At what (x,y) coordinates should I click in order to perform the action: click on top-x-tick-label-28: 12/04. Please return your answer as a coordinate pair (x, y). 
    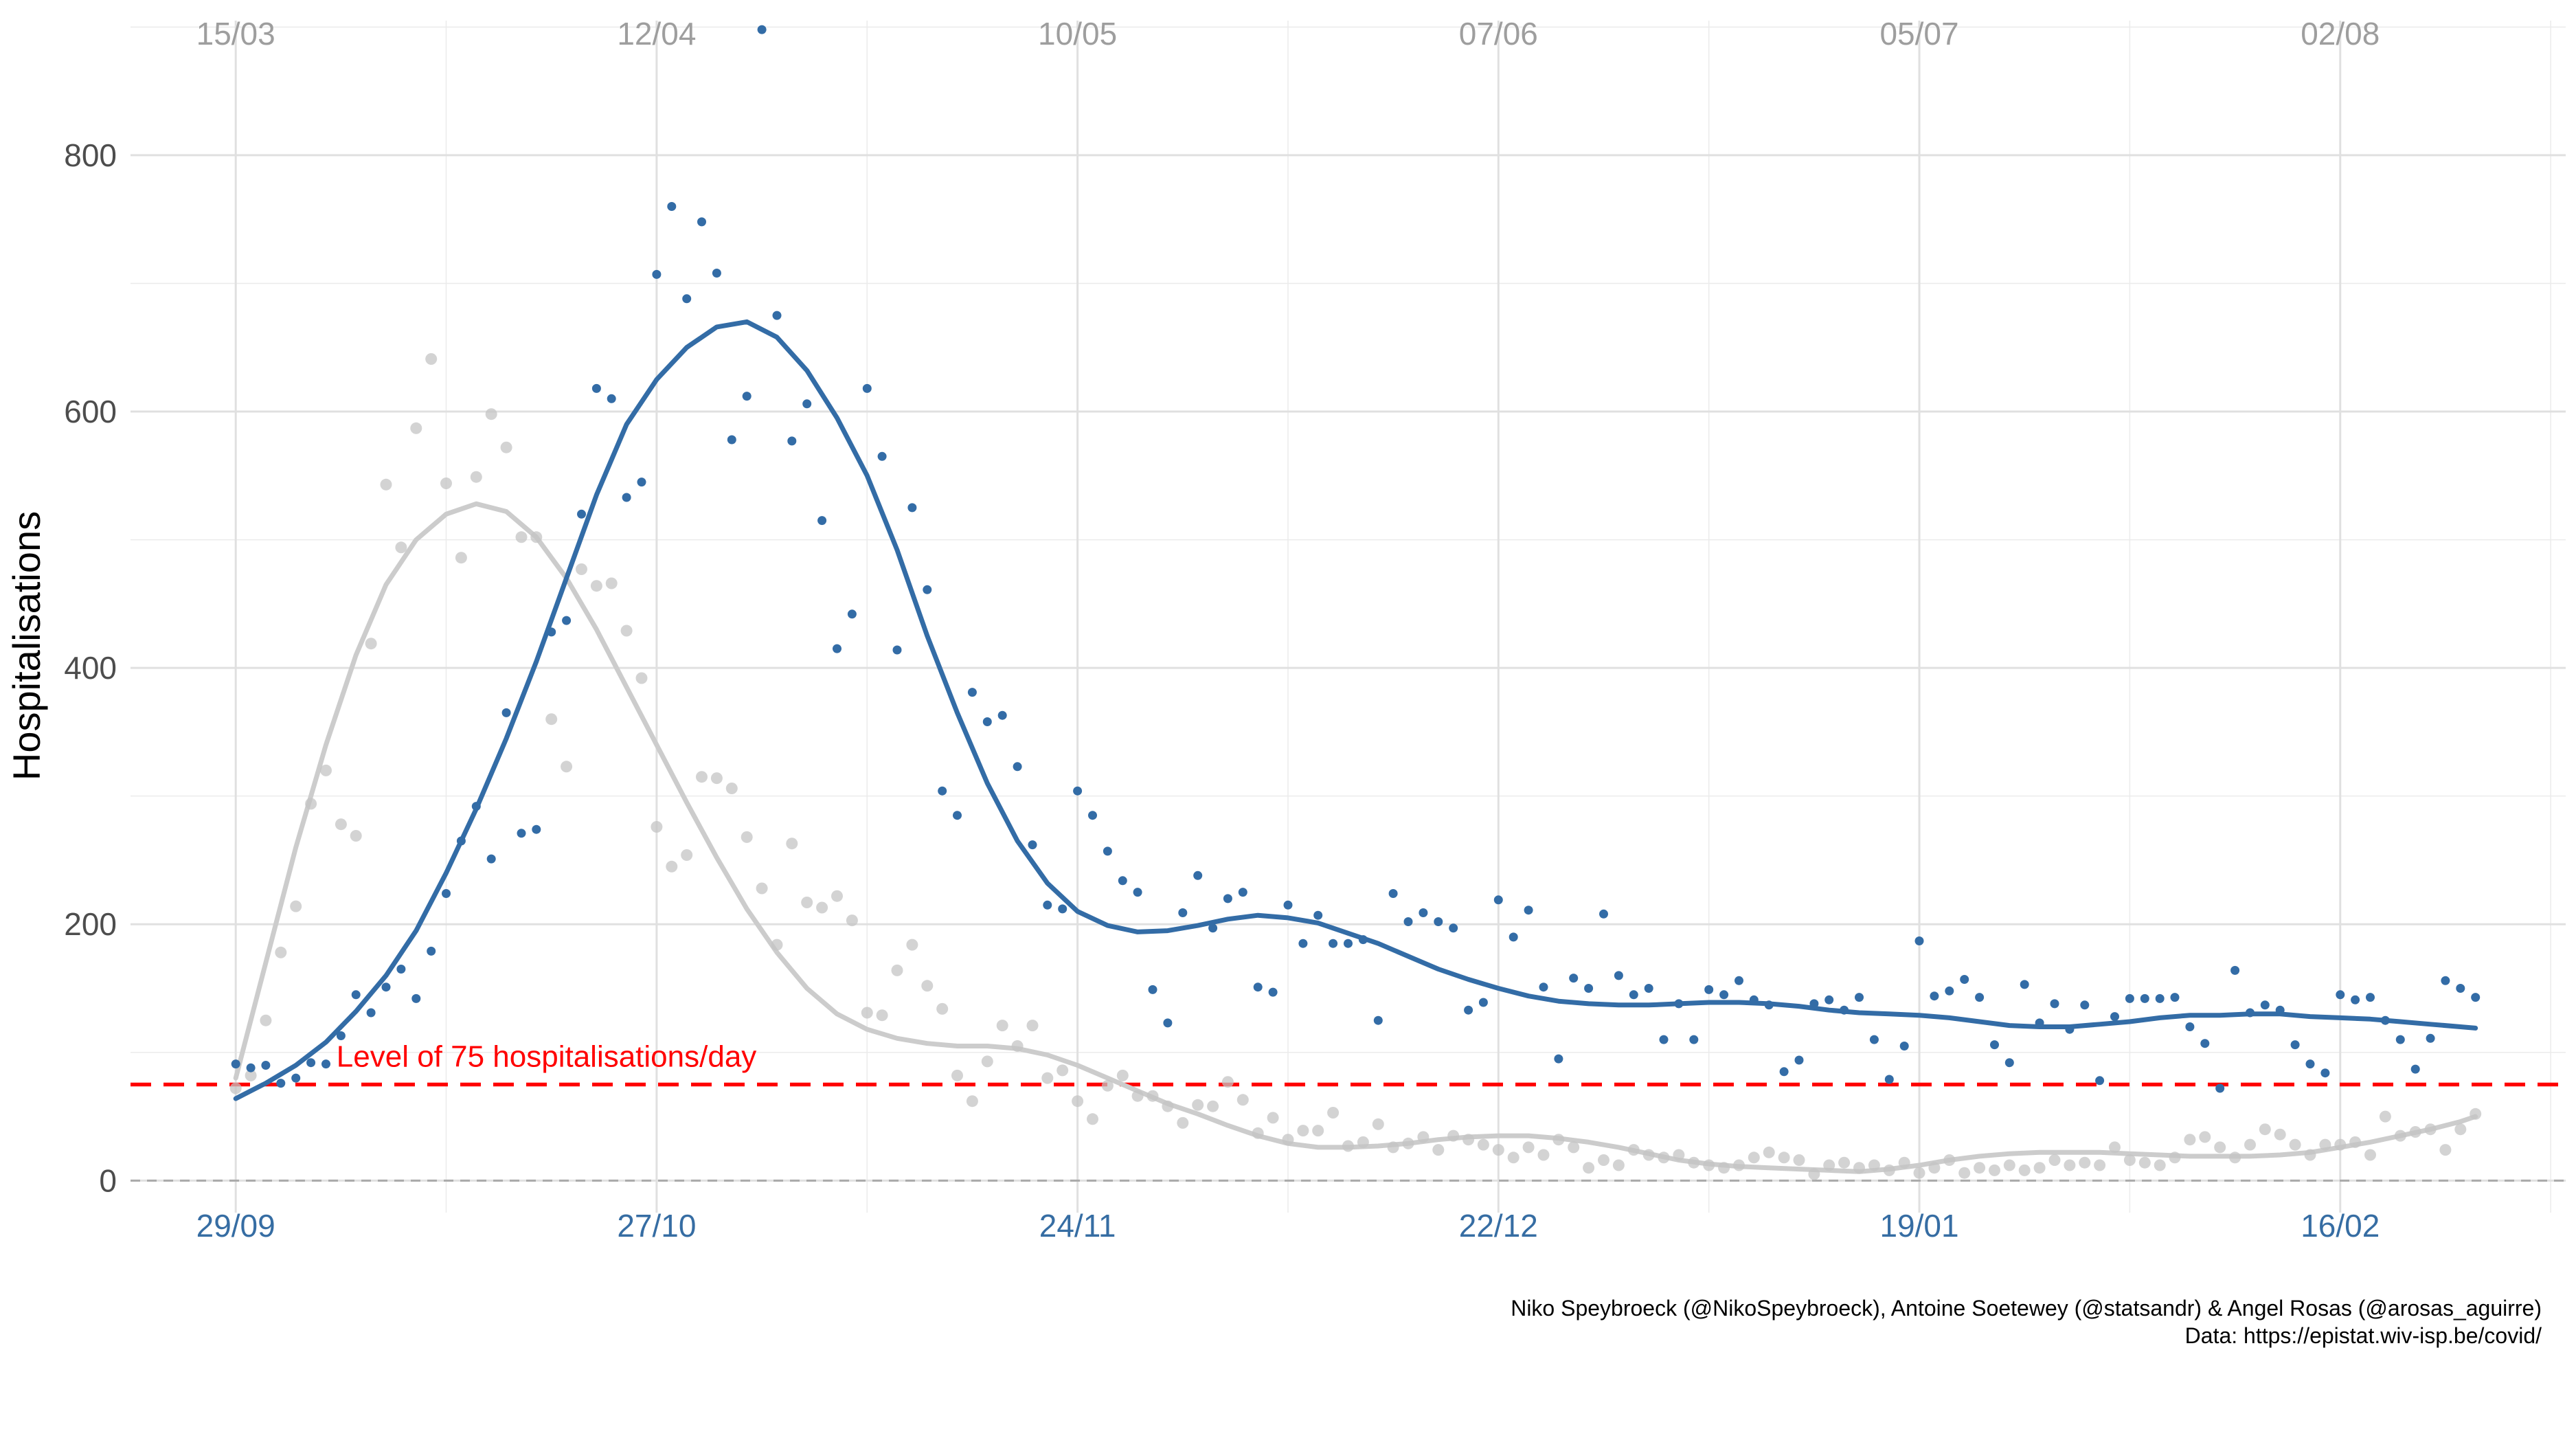
    Looking at the image, I should click on (656, 34).